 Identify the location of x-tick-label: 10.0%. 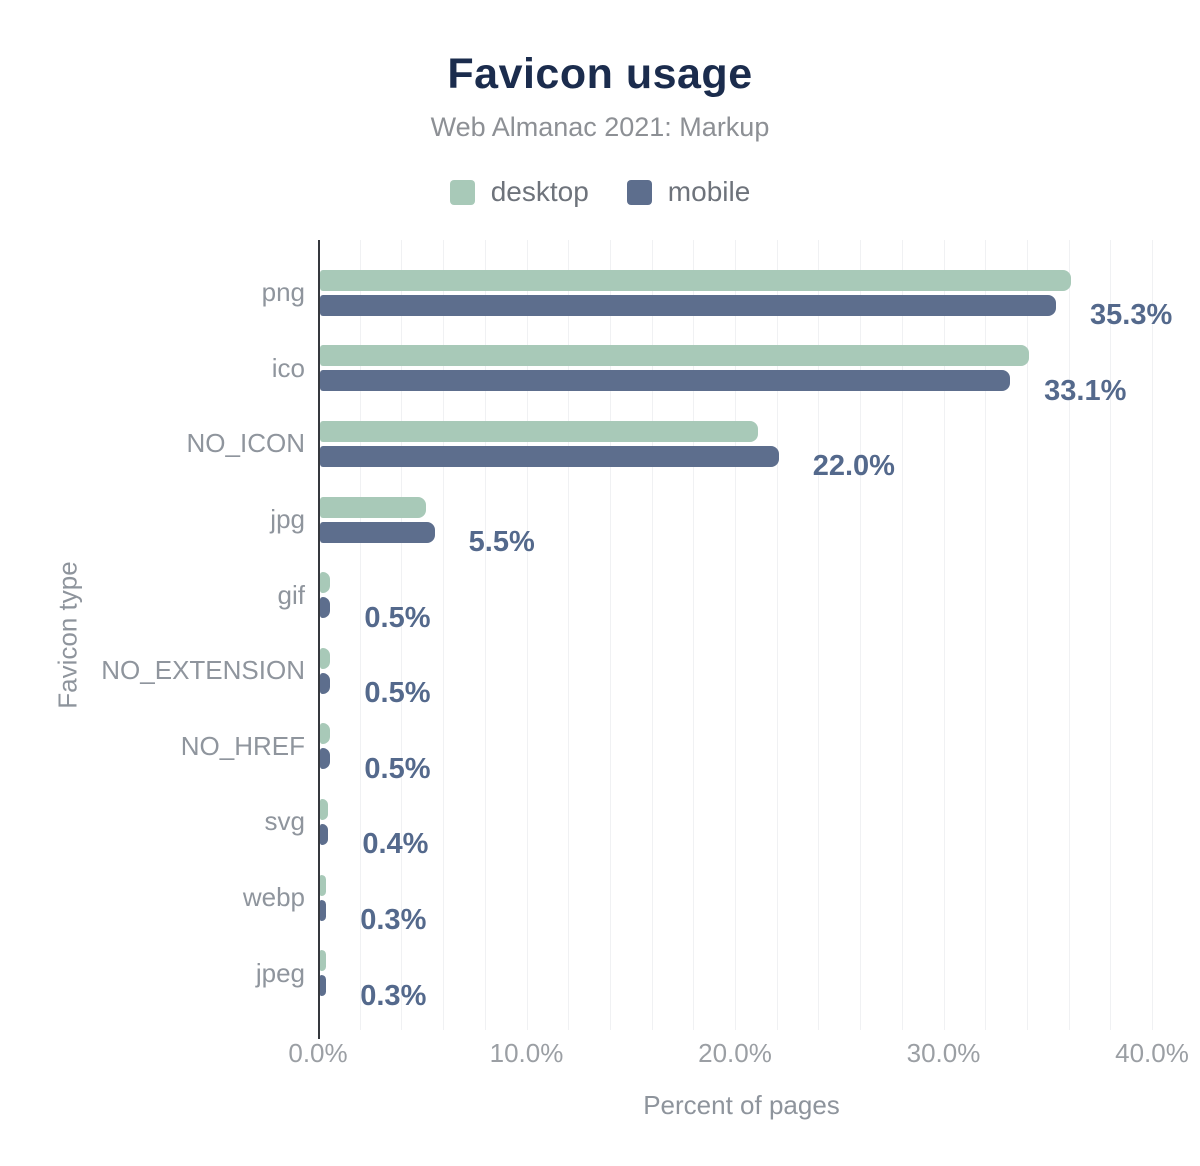
(526, 1053).